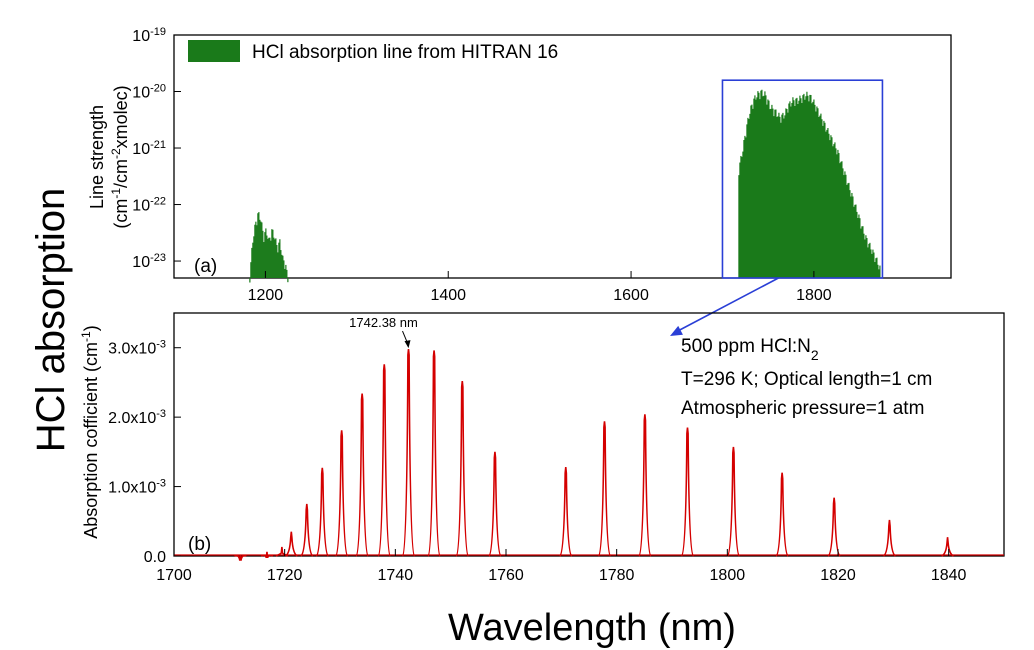 The height and width of the screenshot is (650, 1034). What do you see at coordinates (149, 205) in the screenshot?
I see `y-tick-label: 10-22` at bounding box center [149, 205].